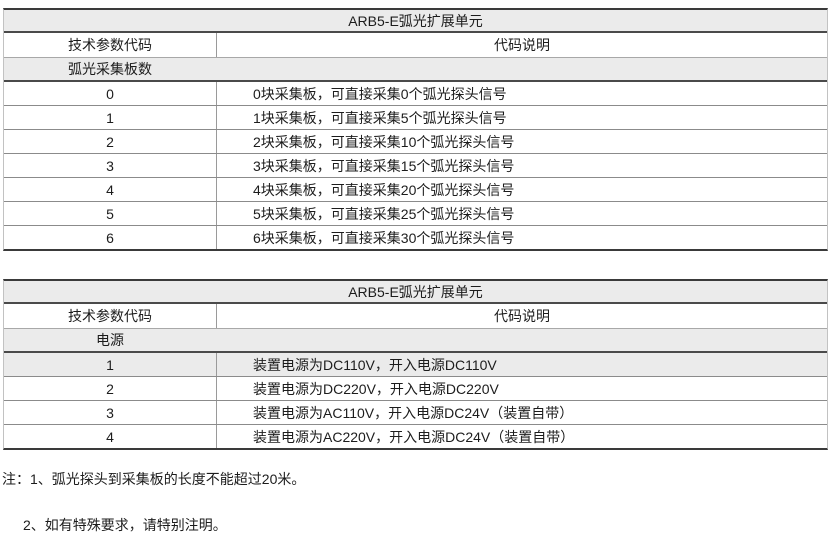 The width and height of the screenshot is (831, 542). I want to click on footnote-1-text: 1、弧光探头到采集板的长度不能超过20米。, so click(168, 479).